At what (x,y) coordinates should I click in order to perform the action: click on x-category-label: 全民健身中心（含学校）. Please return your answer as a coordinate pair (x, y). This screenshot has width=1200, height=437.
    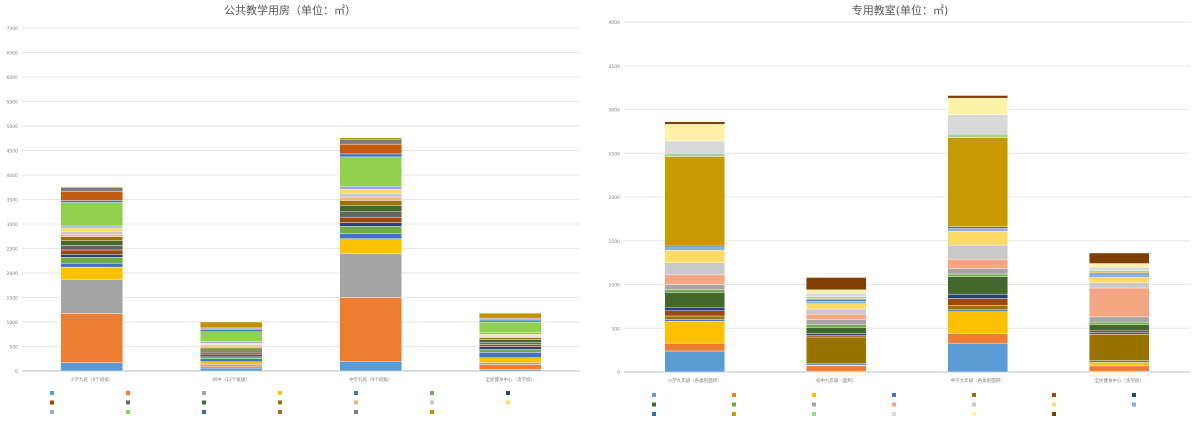
    Looking at the image, I should click on (511, 379).